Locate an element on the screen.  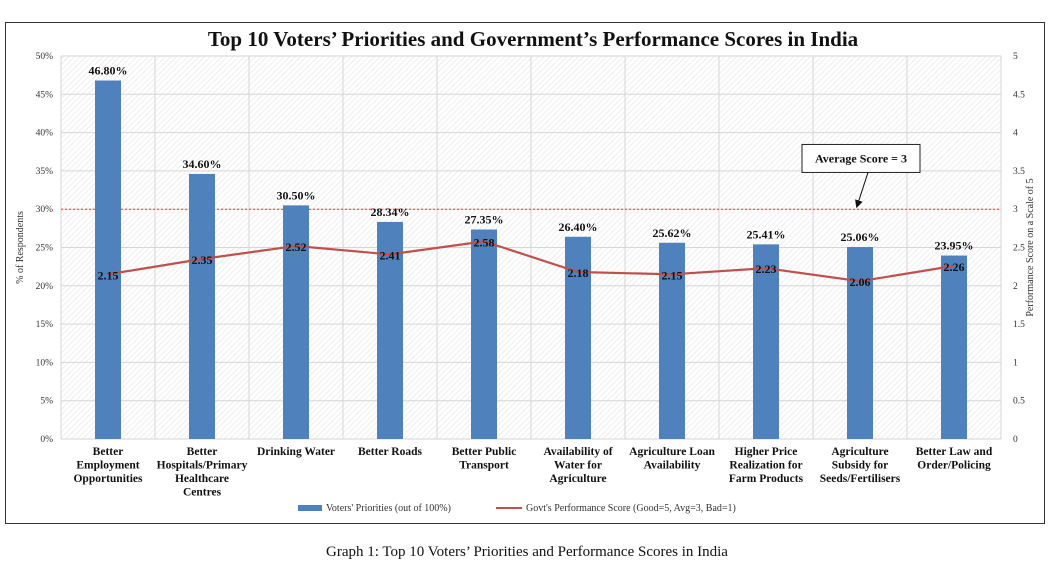
bar-value-label: 27.35% is located at coordinates (484, 219).